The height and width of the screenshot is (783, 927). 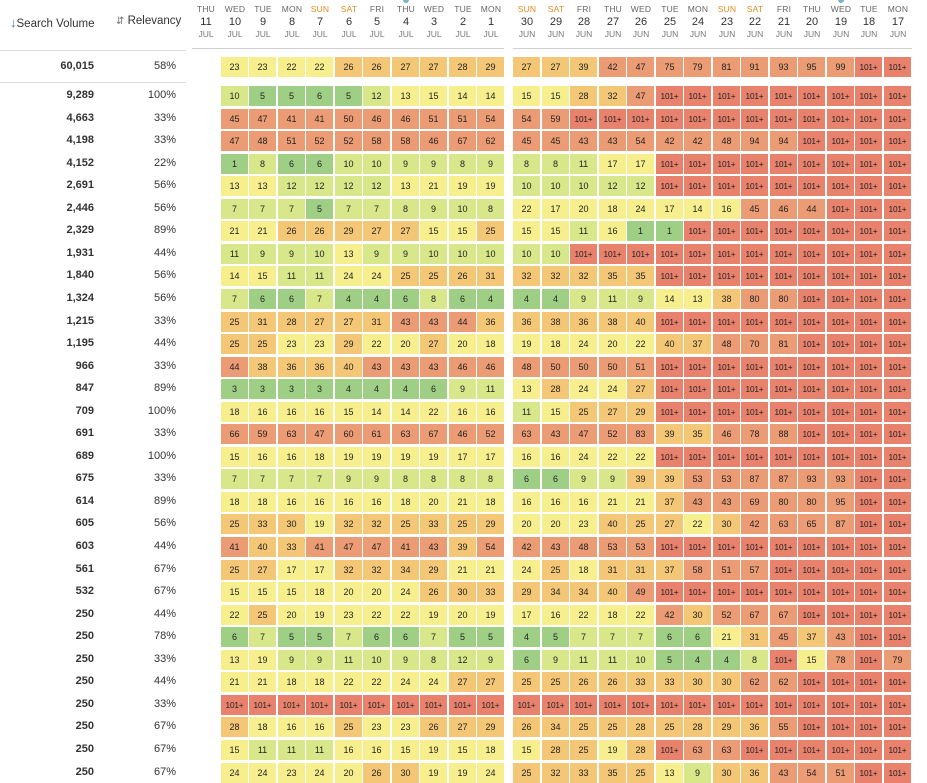 I want to click on rank-cell: 29, so click(x=640, y=411).